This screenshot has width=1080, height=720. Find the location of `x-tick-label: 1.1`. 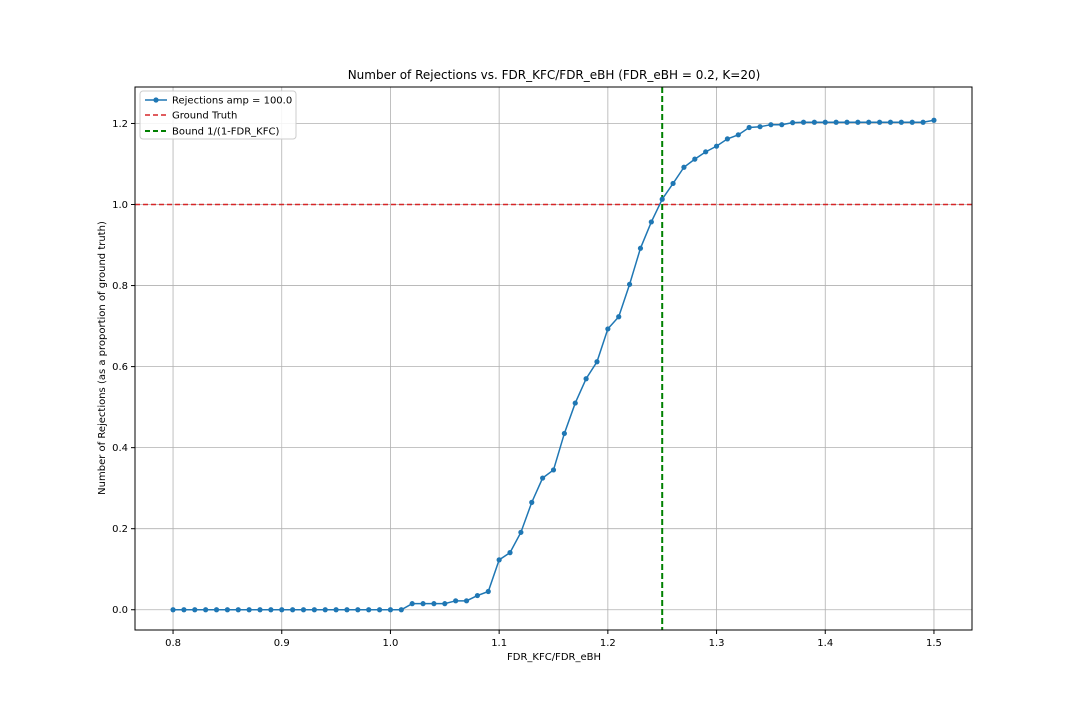

x-tick-label: 1.1 is located at coordinates (499, 643).